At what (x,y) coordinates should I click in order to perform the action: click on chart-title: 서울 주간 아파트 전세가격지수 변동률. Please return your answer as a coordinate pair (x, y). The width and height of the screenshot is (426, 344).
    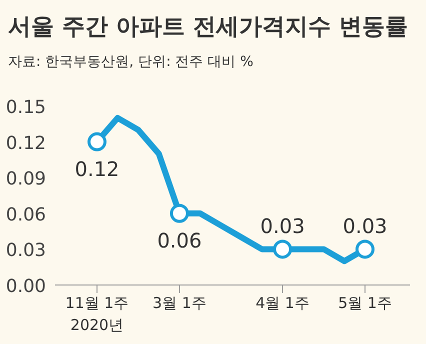
    Looking at the image, I should click on (208, 27).